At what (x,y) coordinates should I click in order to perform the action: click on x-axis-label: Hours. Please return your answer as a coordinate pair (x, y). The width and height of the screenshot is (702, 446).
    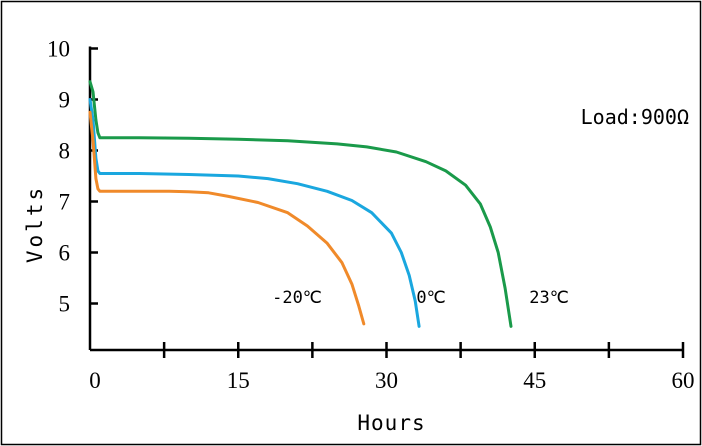
    Looking at the image, I should click on (391, 423).